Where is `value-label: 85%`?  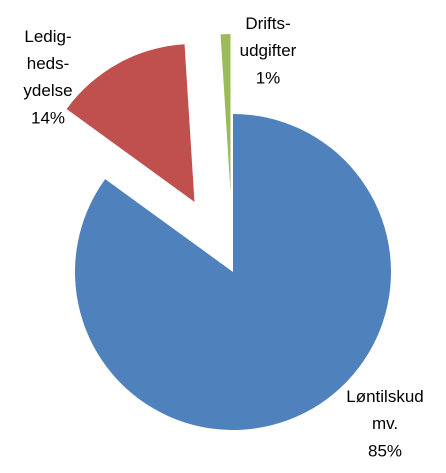 value-label: 85% is located at coordinates (385, 450).